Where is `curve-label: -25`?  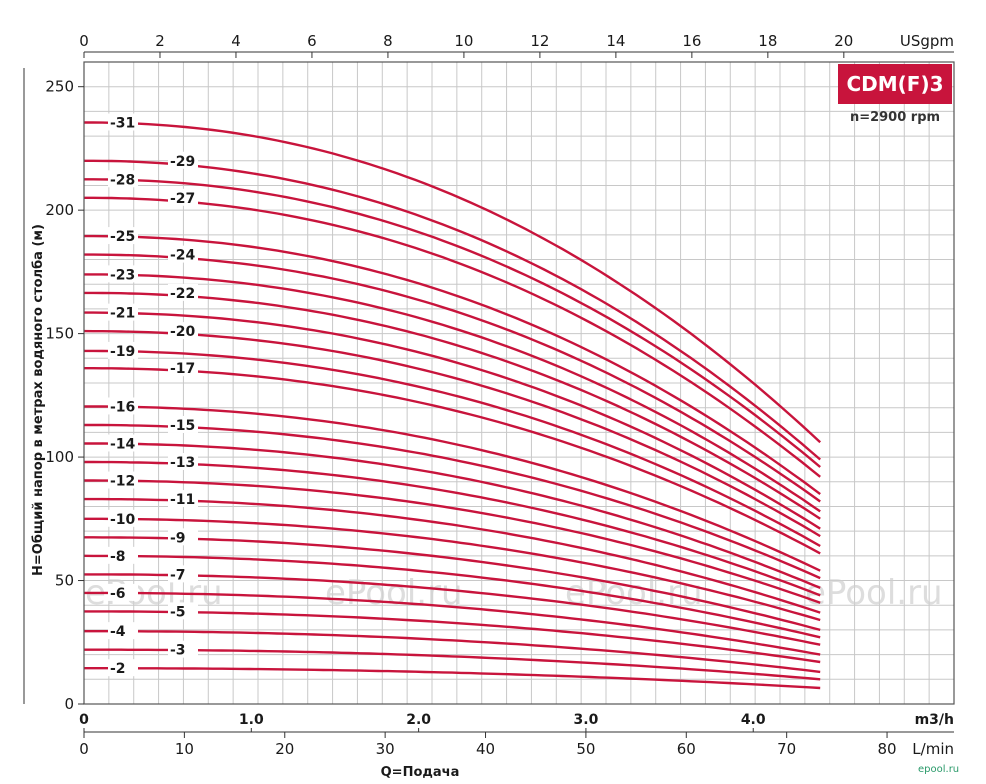 curve-label: -25 is located at coordinates (122, 237).